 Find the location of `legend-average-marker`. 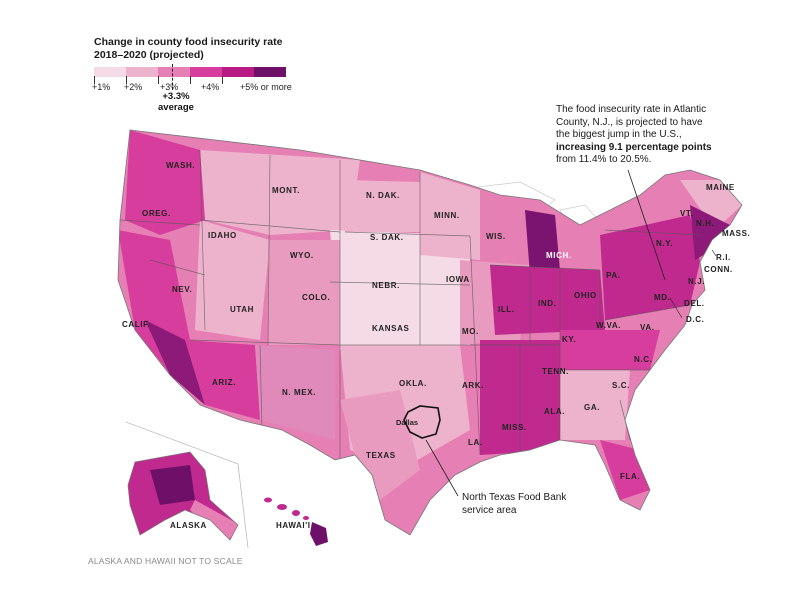

legend-average-marker is located at coordinates (172, 77).